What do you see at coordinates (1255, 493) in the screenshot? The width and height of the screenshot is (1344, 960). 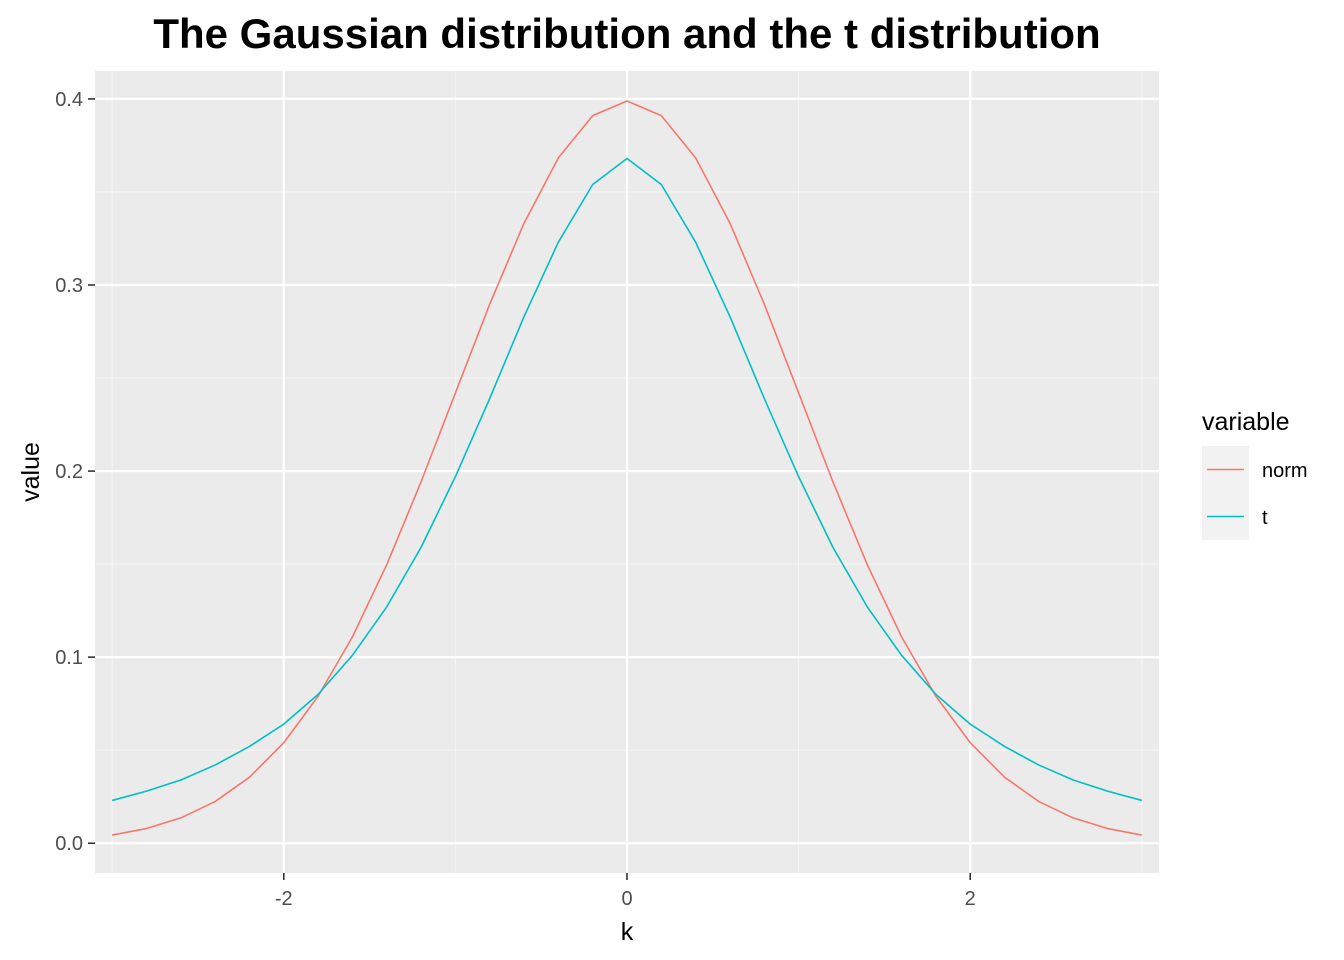 I see `legend-keys: norm t` at bounding box center [1255, 493].